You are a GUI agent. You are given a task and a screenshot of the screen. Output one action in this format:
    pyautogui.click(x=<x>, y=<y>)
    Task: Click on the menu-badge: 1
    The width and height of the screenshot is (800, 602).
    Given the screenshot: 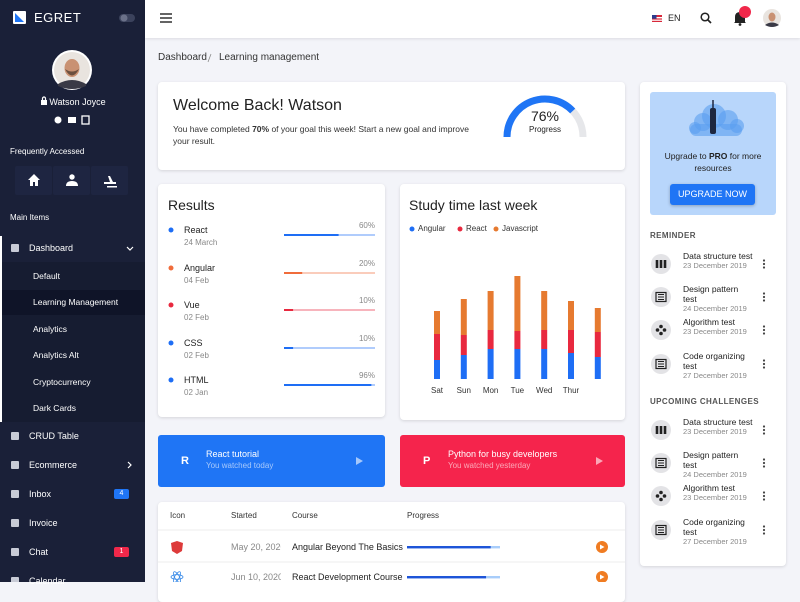 What is the action you would take?
    pyautogui.click(x=121, y=552)
    